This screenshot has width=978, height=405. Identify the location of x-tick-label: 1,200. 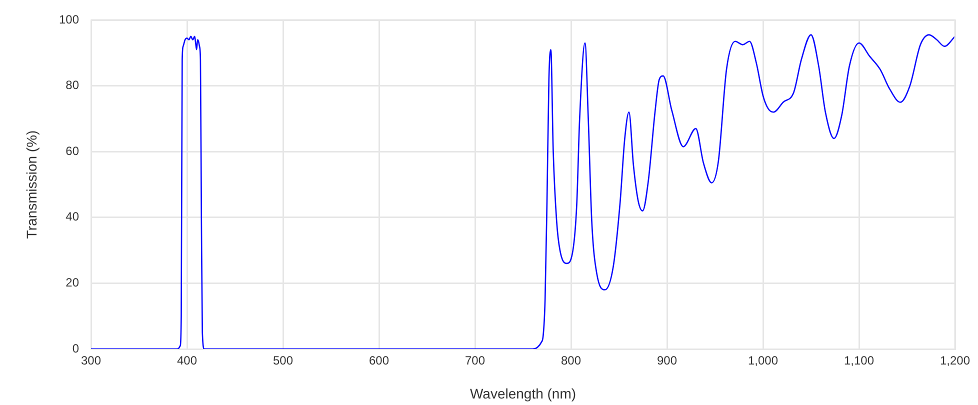
(955, 361).